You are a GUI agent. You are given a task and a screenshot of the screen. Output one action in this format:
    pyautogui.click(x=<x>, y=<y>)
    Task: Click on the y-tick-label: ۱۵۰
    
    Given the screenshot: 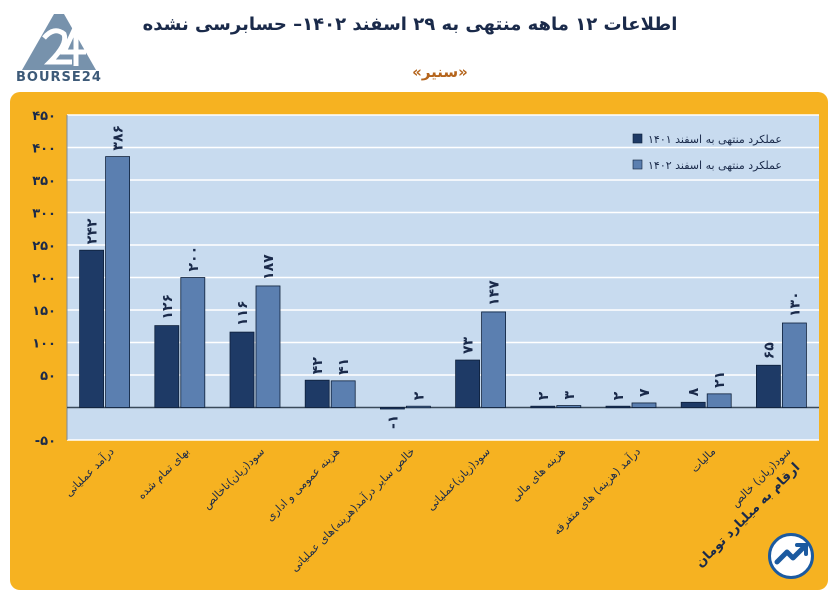 What is the action you would take?
    pyautogui.click(x=44, y=311)
    